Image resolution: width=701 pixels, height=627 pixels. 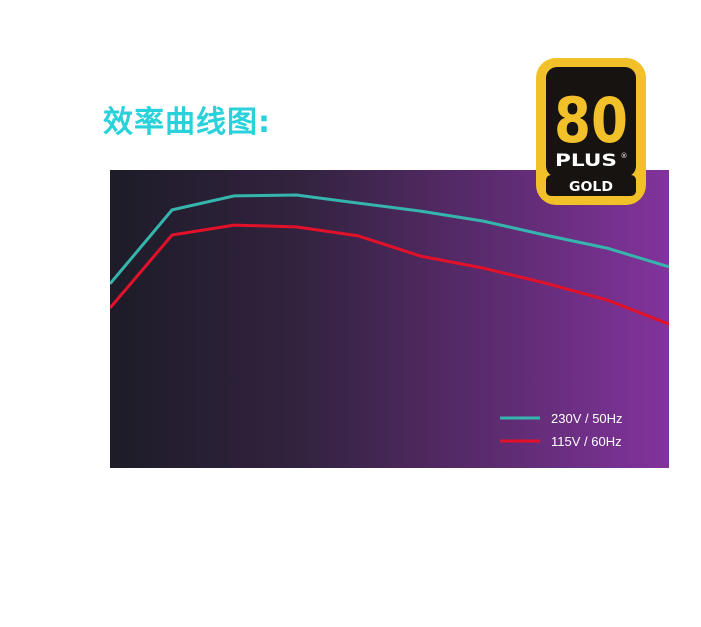 I want to click on 80-plus-gold-logo: 80 PLUS ® GOLD, so click(x=591, y=131).